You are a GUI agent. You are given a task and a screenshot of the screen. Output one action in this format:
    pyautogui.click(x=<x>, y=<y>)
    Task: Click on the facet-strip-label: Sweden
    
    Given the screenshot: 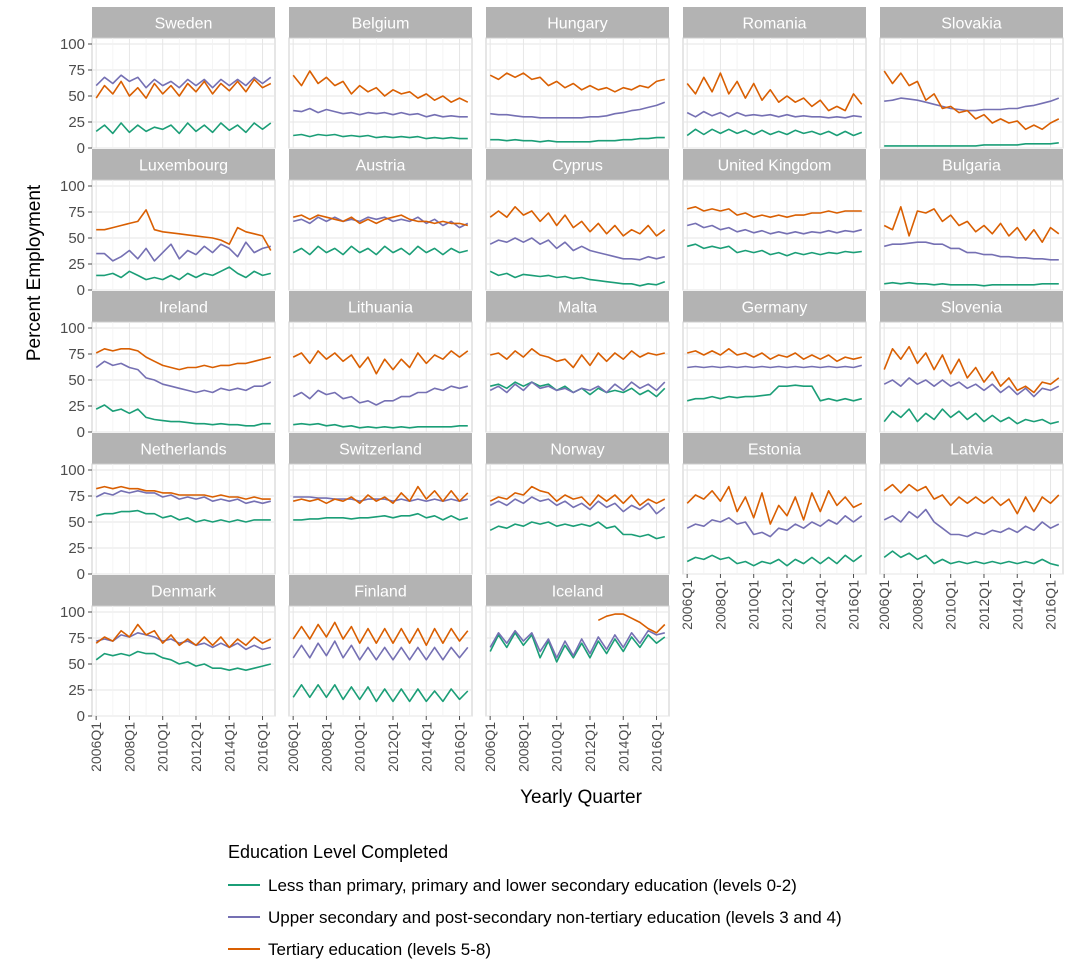 What is the action you would take?
    pyautogui.click(x=184, y=24)
    